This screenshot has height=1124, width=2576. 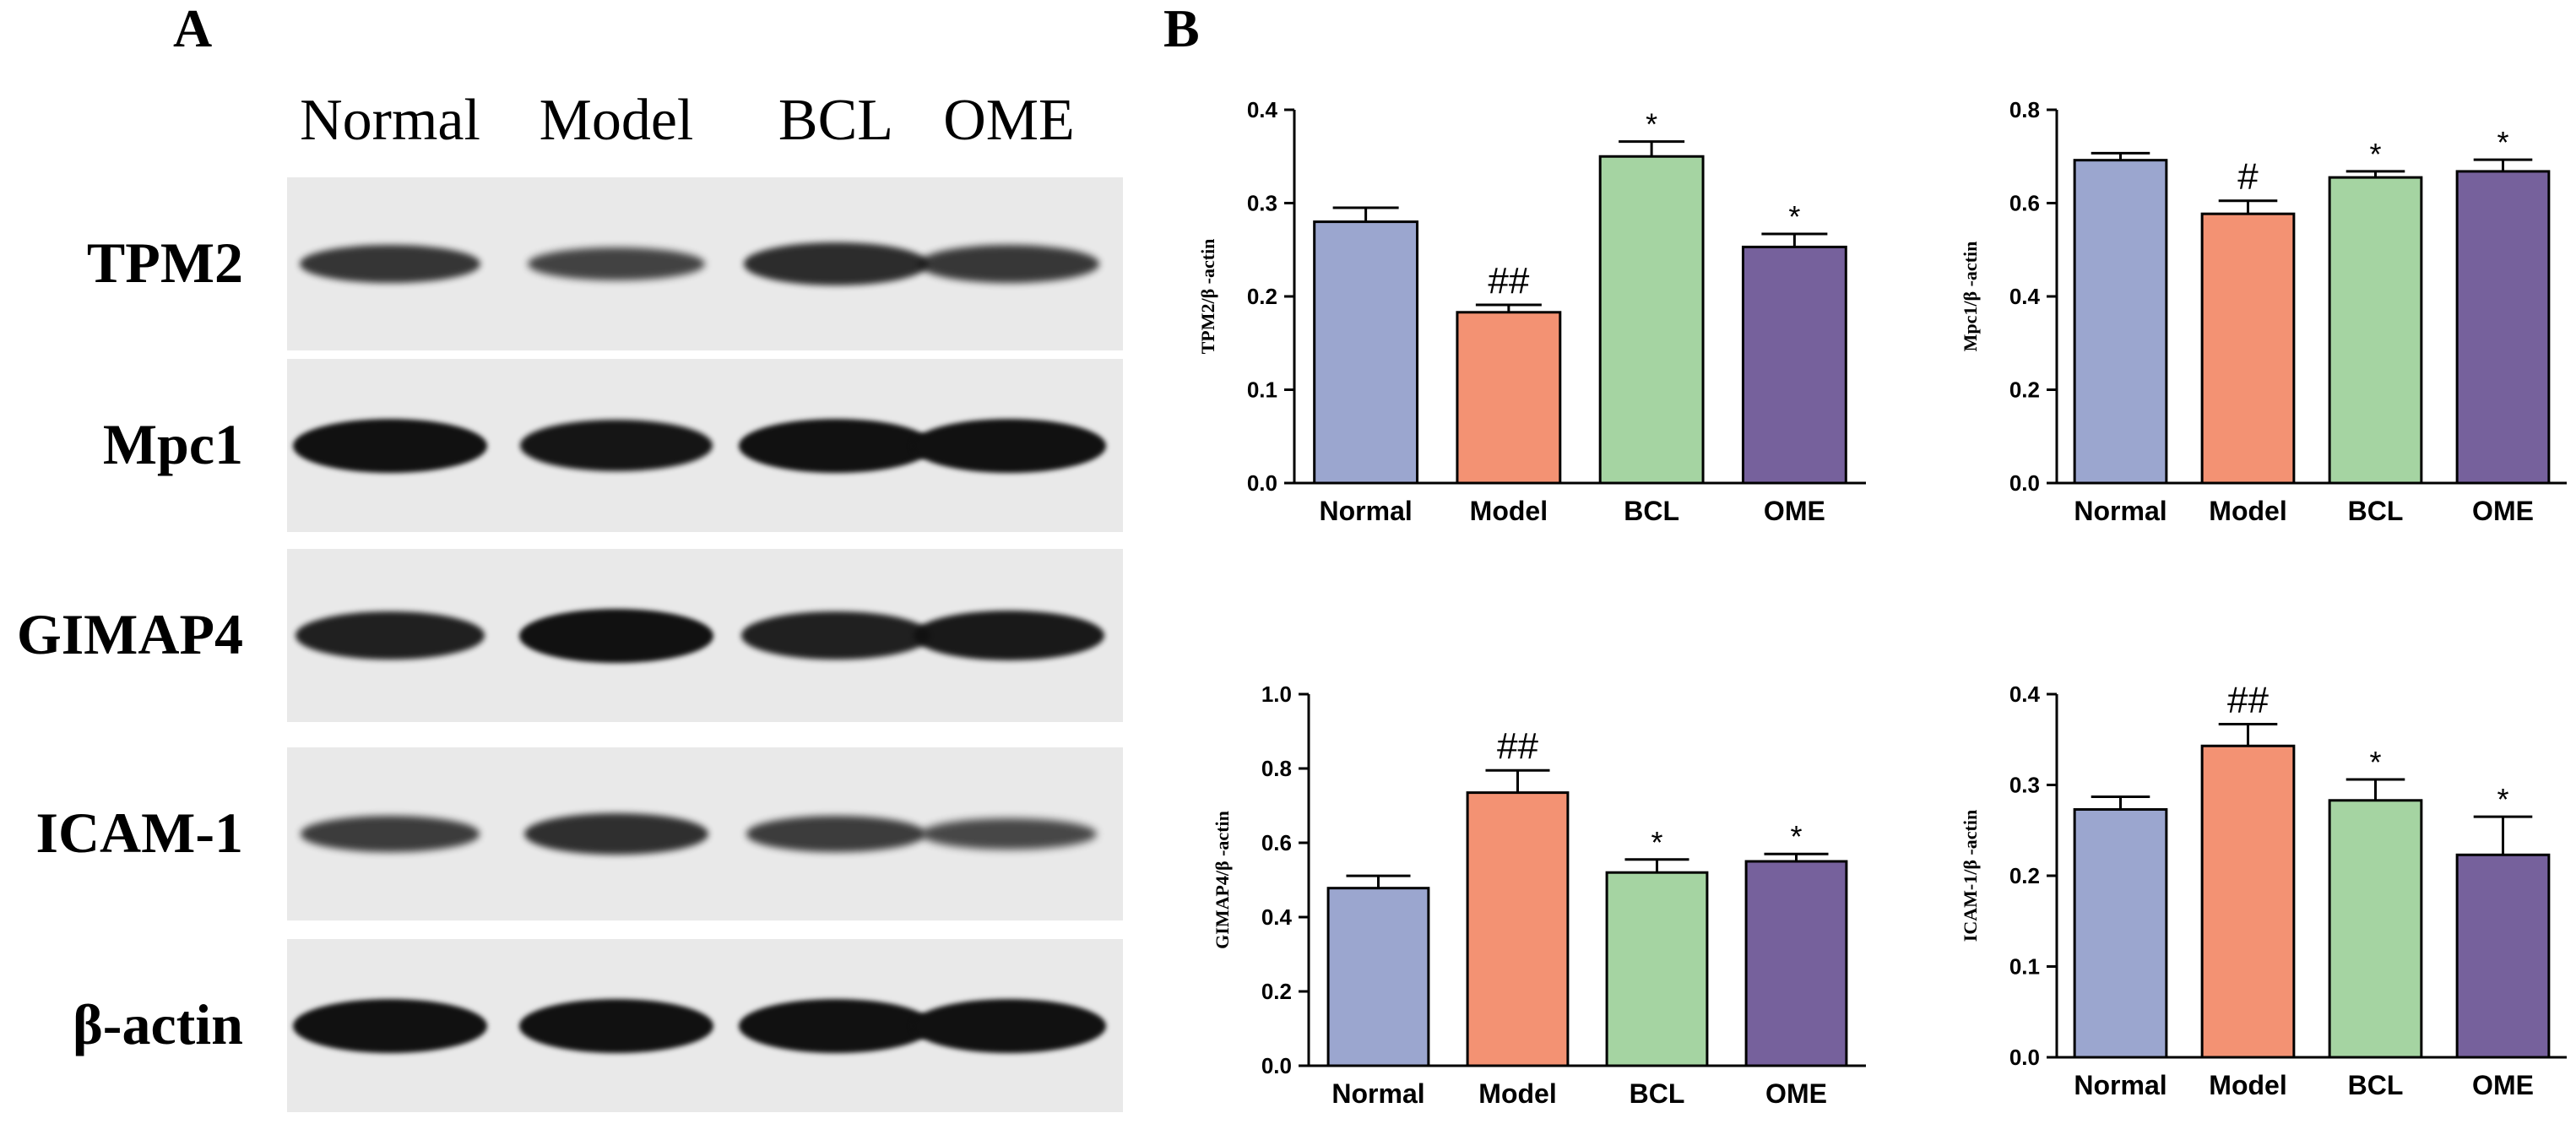 I want to click on blot-column-label: Model, so click(x=617, y=120).